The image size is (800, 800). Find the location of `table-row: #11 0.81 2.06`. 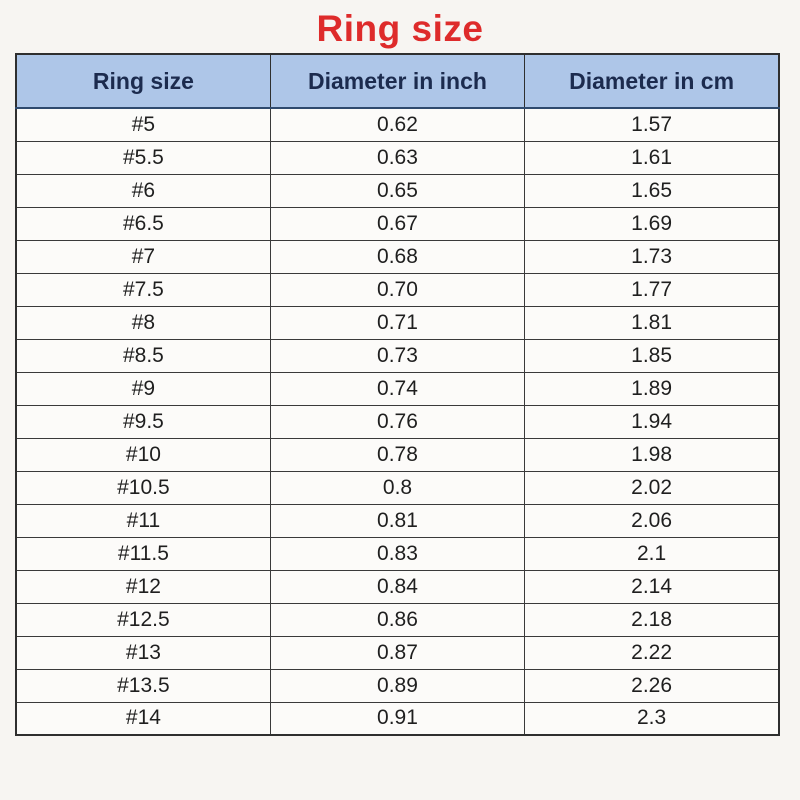

table-row: #11 0.81 2.06 is located at coordinates (397, 520).